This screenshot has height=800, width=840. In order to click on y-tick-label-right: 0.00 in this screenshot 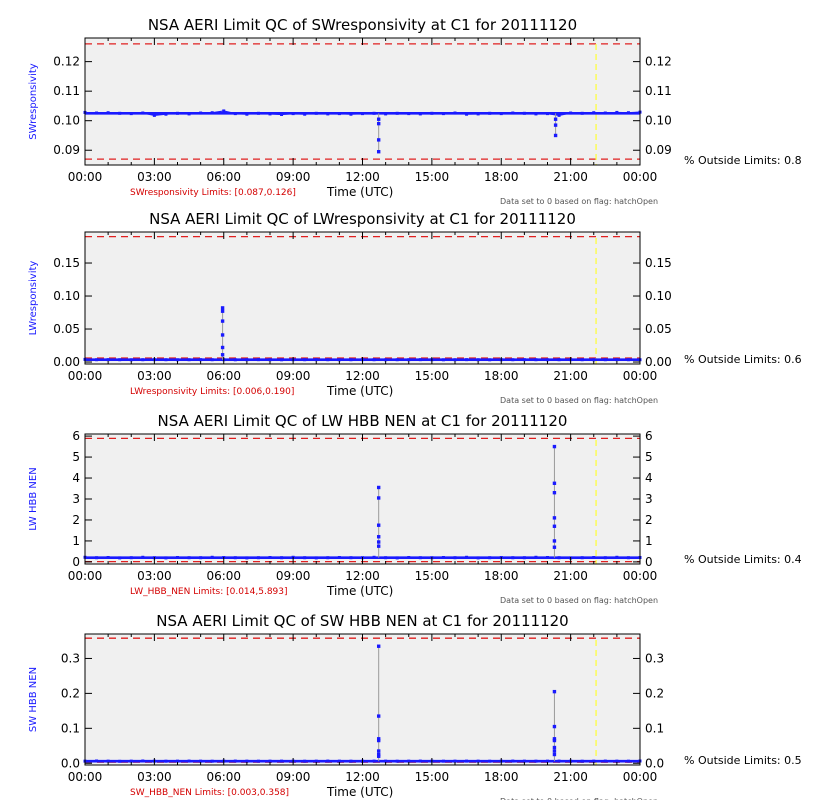, I will do `click(658, 362)`.